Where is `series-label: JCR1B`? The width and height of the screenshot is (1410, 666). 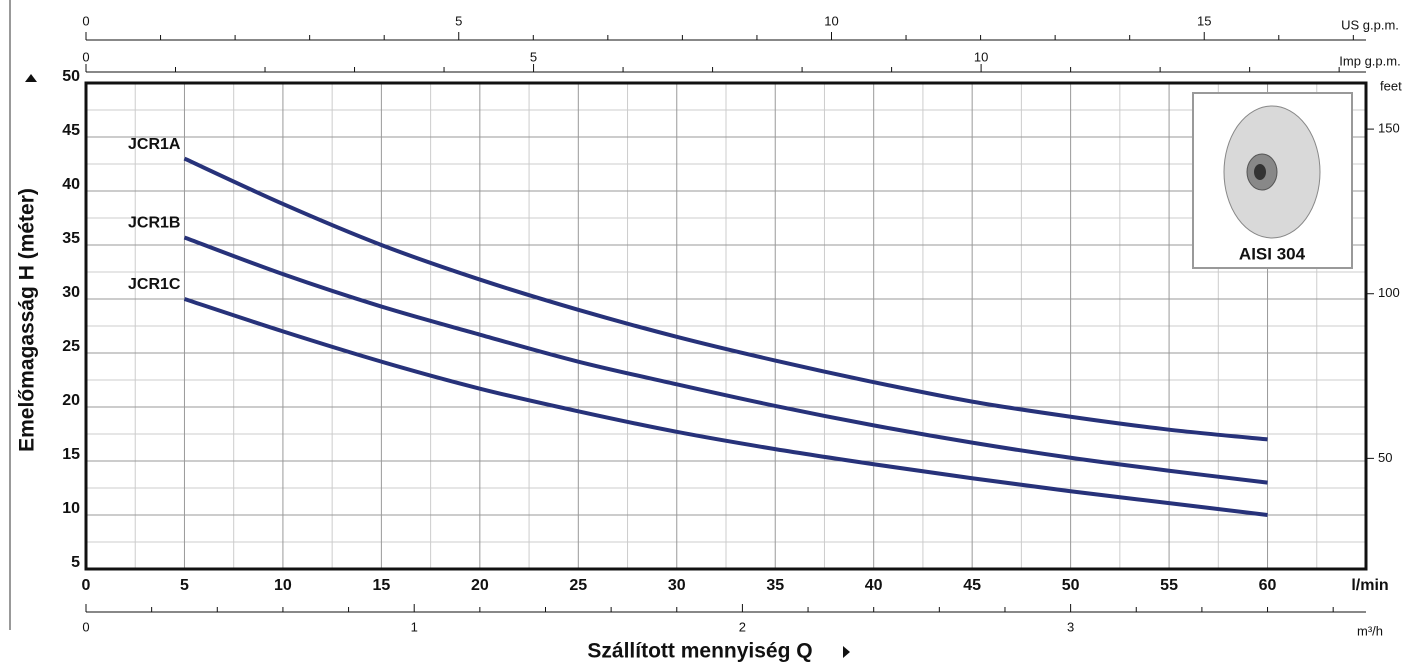 series-label: JCR1B is located at coordinates (154, 223).